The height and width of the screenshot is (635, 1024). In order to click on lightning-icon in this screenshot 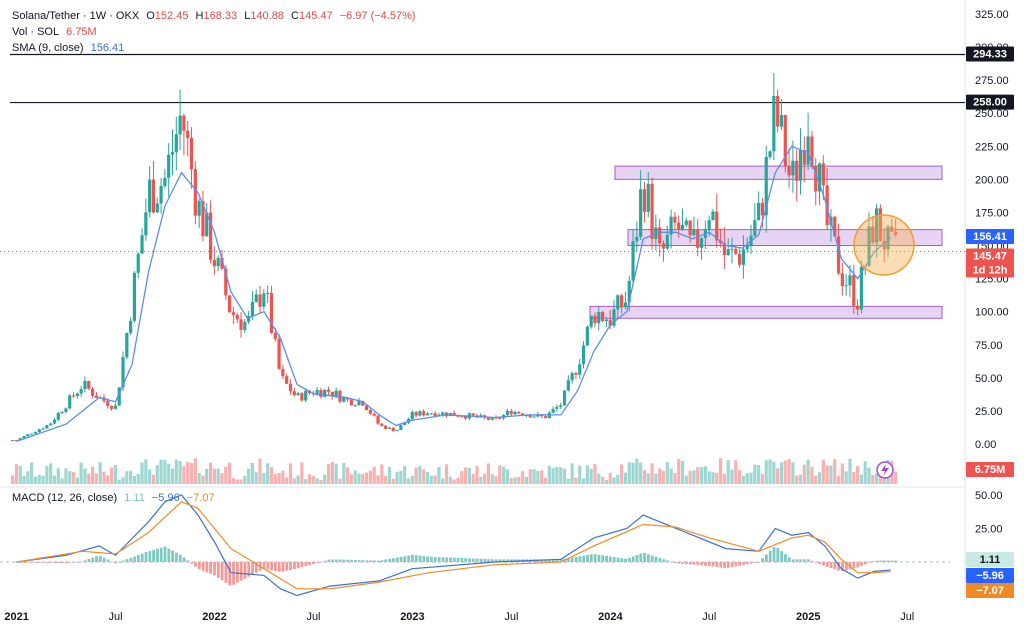, I will do `click(885, 470)`.